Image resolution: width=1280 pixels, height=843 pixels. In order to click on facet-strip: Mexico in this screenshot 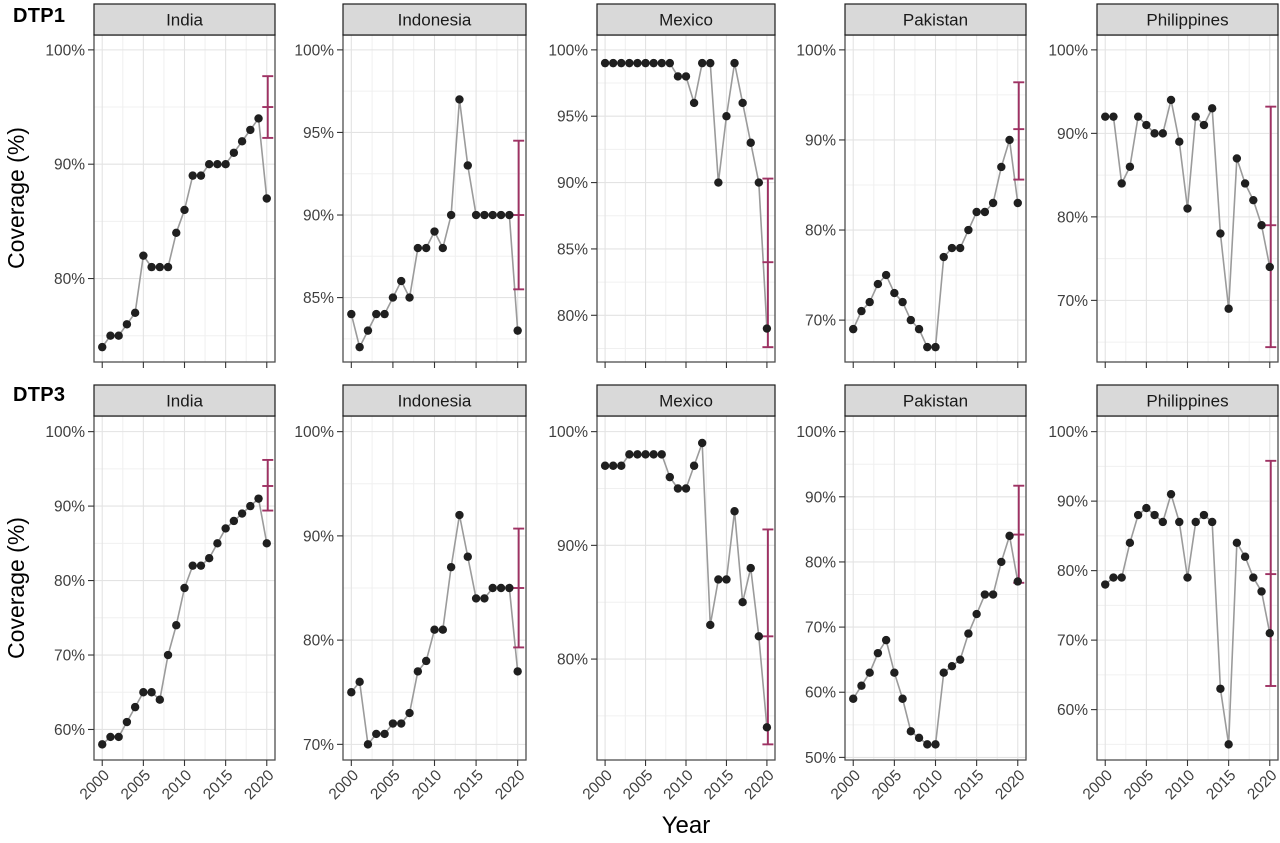, I will do `click(686, 19)`.